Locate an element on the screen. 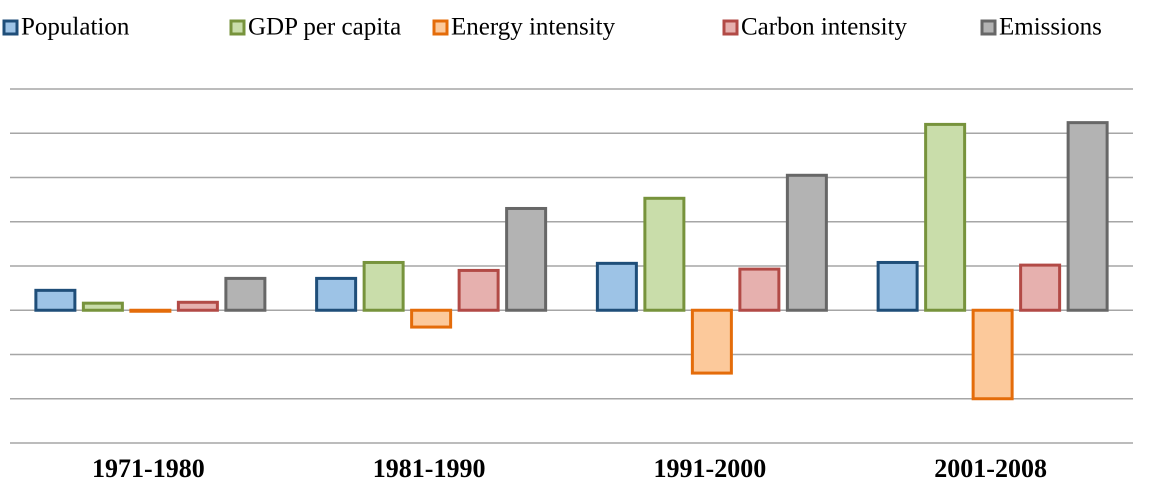  x-tick-label: 1971-1980 is located at coordinates (148, 468).